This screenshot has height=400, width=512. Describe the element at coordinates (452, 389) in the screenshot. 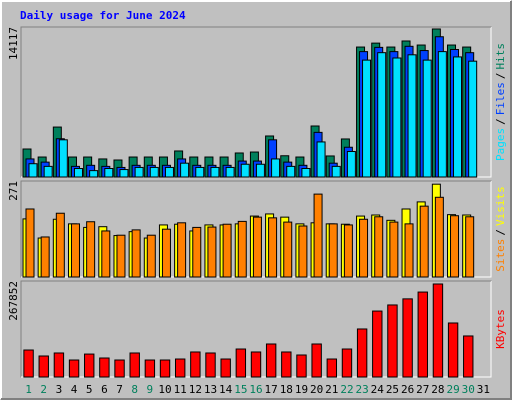

I see `x-tick-label: 29` at that location.